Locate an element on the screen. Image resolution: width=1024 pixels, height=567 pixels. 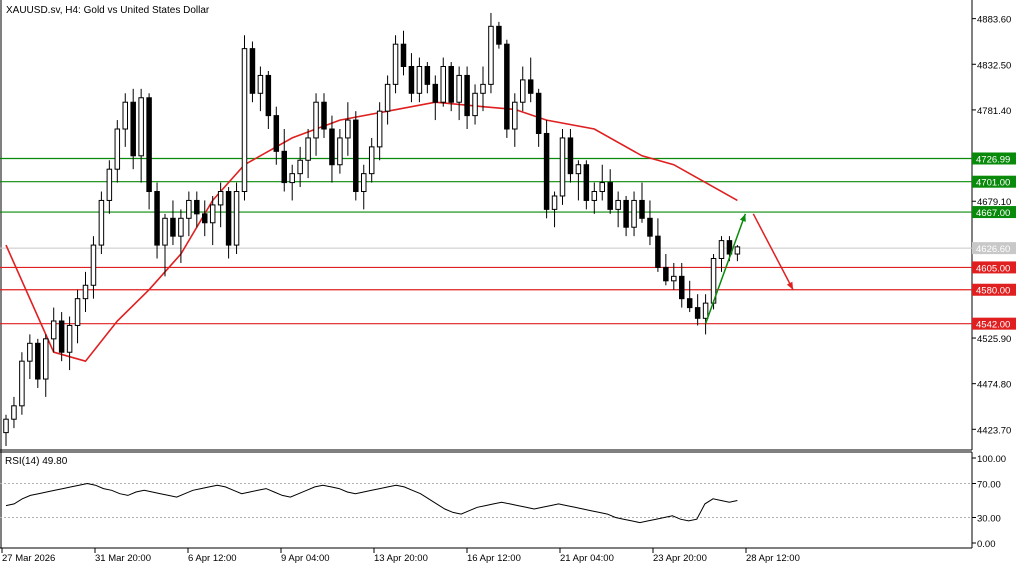
rsi-label: RSI(14) 49.80 is located at coordinates (36, 461).